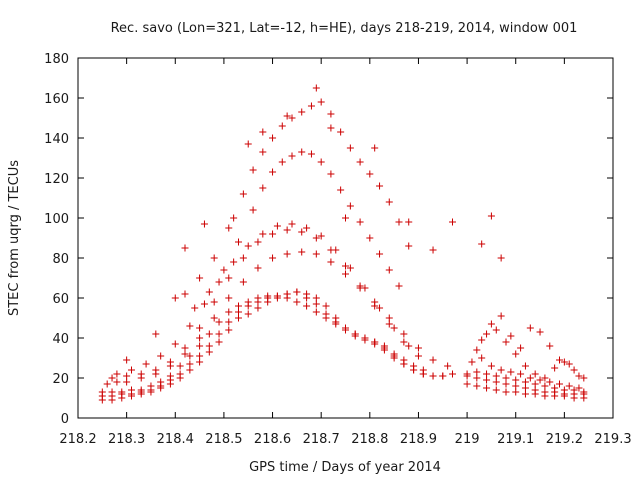 Image resolution: width=640 pixels, height=480 pixels. Describe the element at coordinates (77, 439) in the screenshot. I see `x-tick-label: 218.2` at that location.